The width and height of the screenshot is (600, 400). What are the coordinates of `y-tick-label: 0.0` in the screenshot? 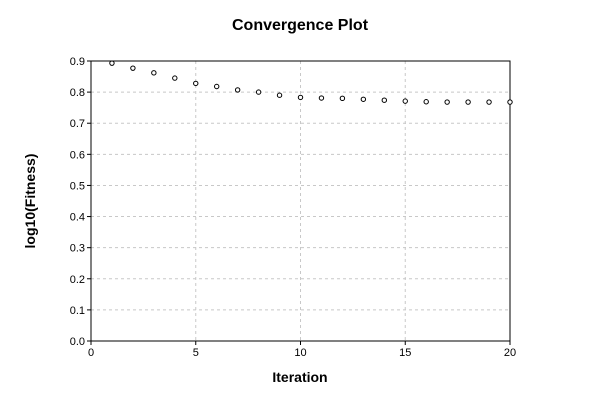 It's located at (77, 342).